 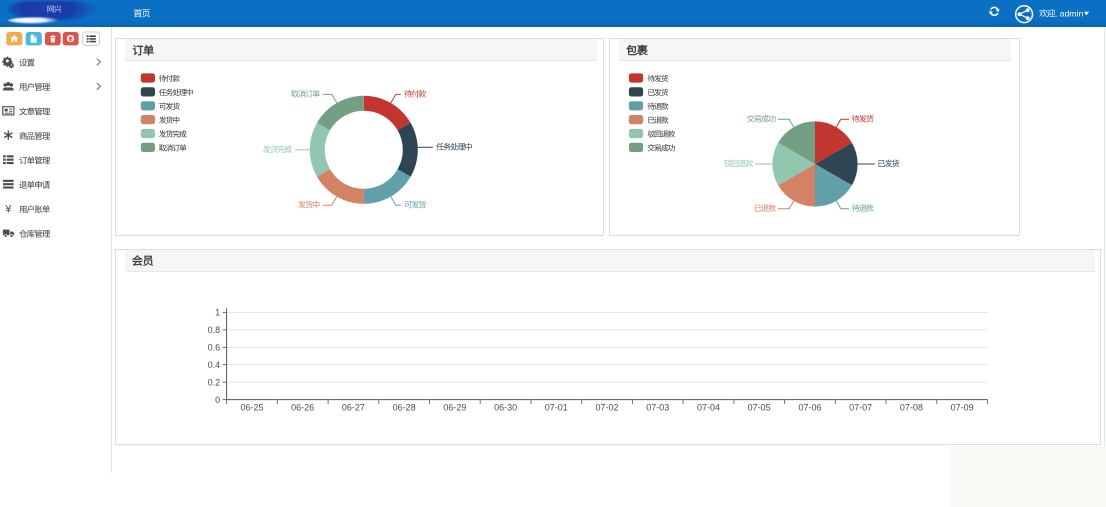 I want to click on svg-text: 07-03, so click(x=657, y=407).